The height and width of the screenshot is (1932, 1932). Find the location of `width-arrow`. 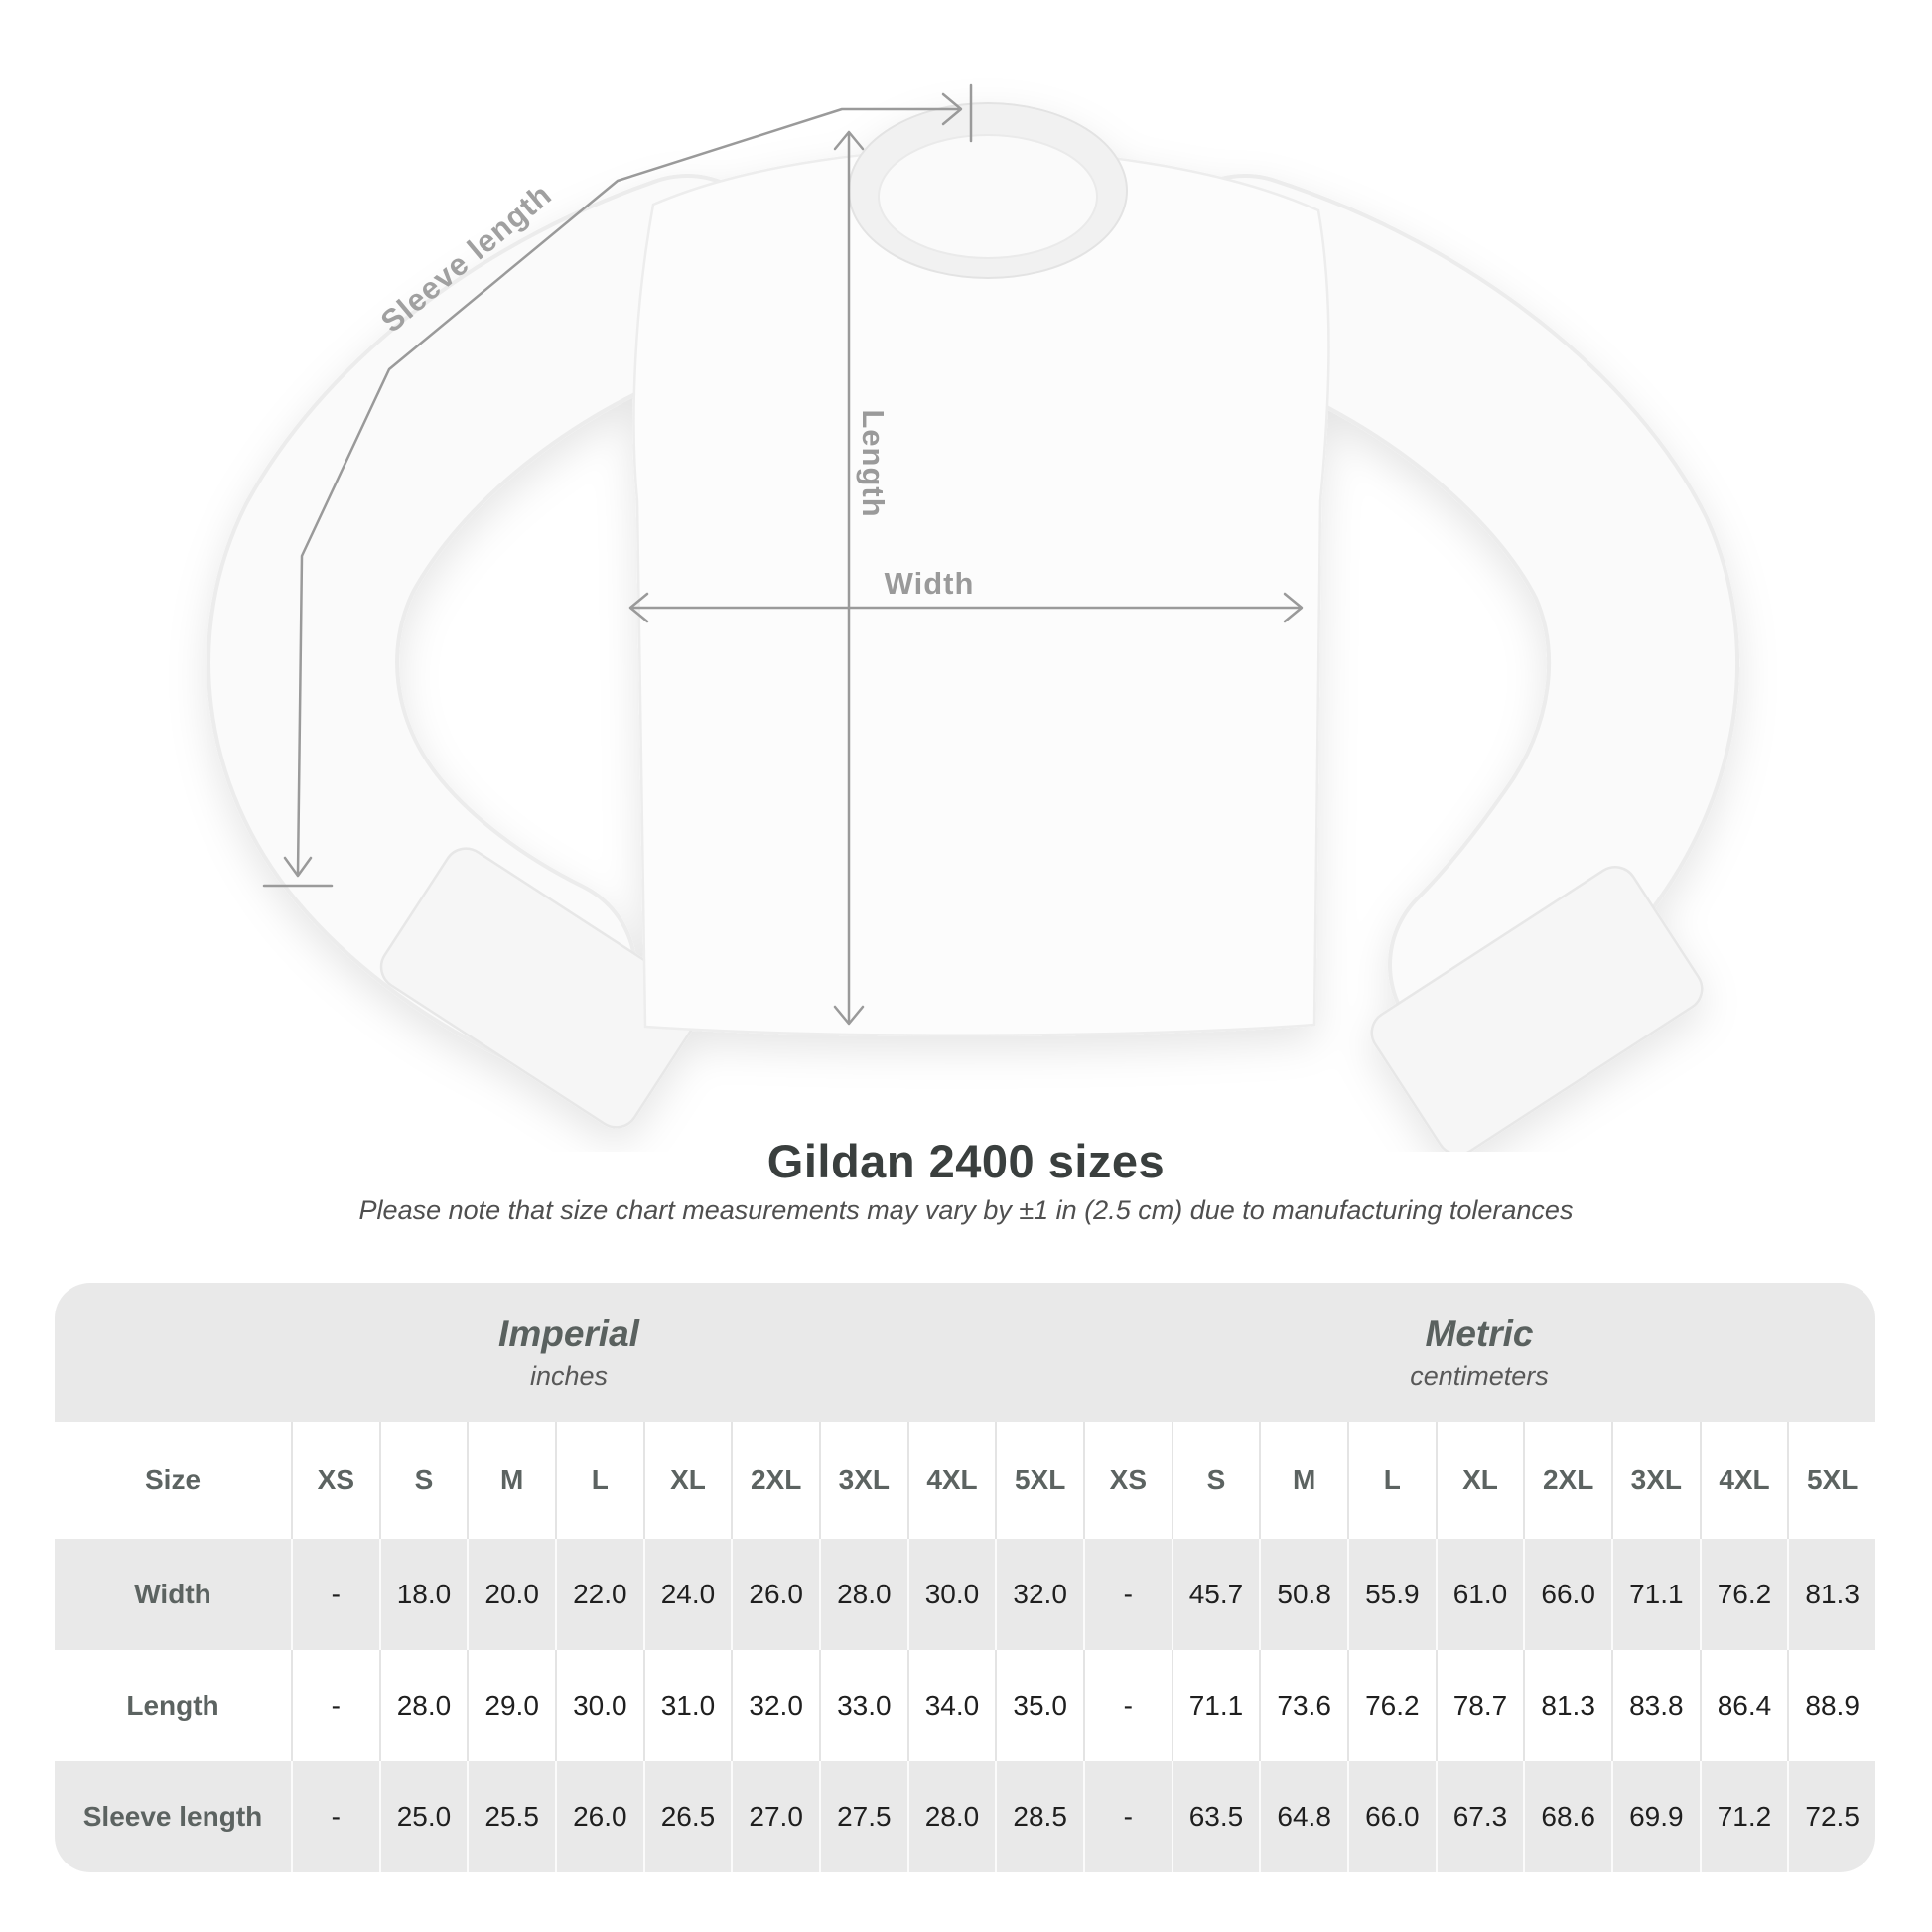

width-arrow is located at coordinates (966, 607).